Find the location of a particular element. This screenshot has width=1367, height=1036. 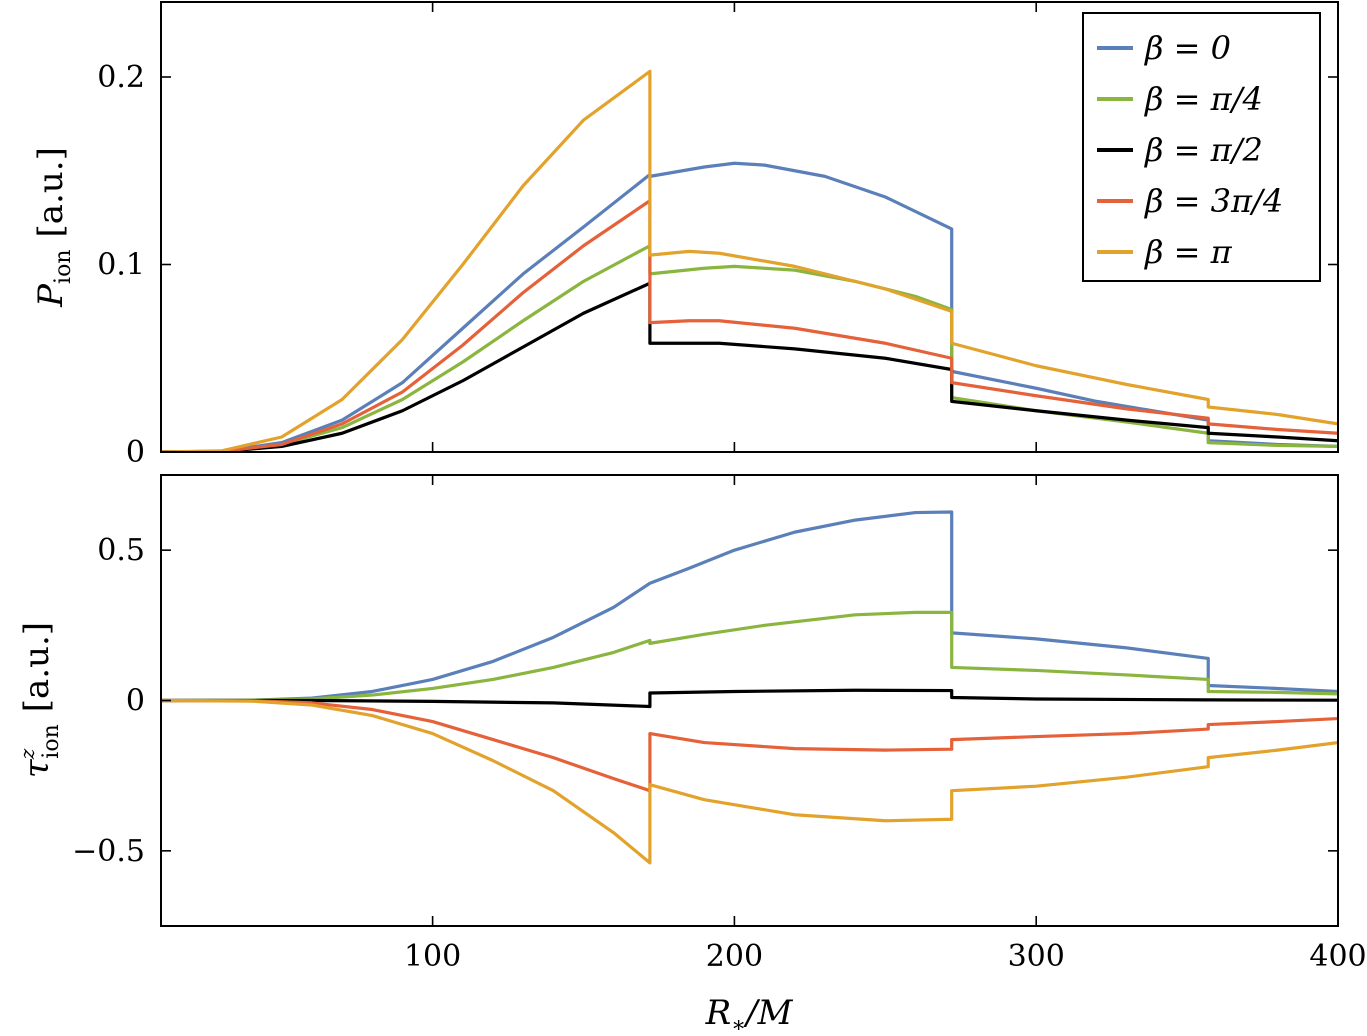

x-axis-label-sub: ∗ is located at coordinates (738, 1024).